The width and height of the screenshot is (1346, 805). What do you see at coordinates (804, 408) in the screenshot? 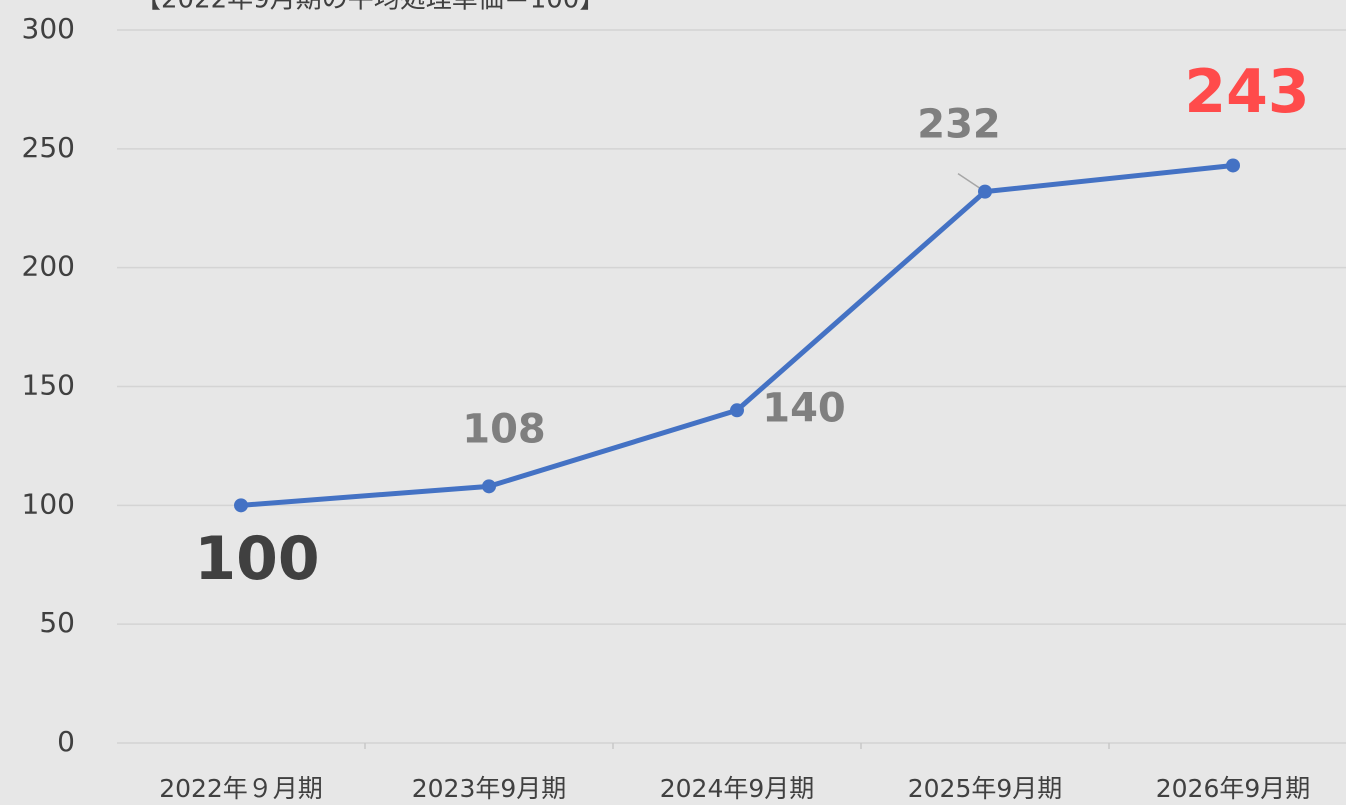
I see `data-label: 140` at bounding box center [804, 408].